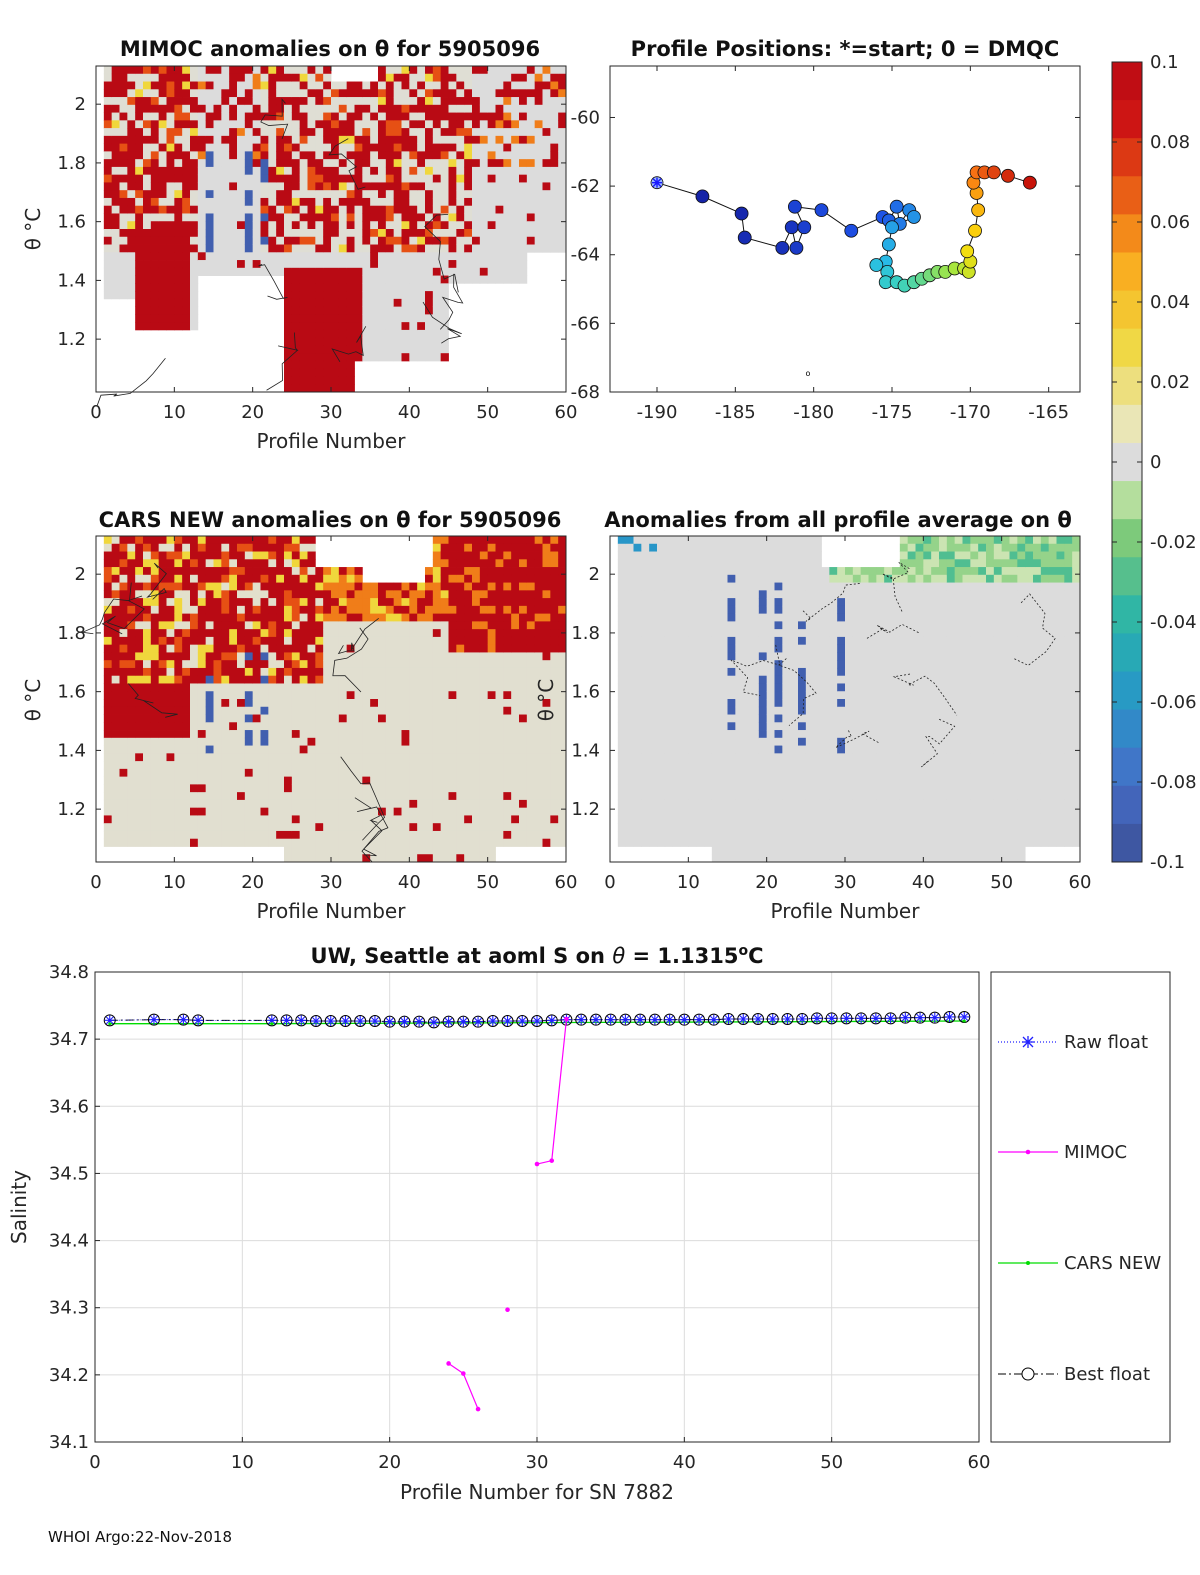  I want to click on mimoc-contours, so click(280, 252).